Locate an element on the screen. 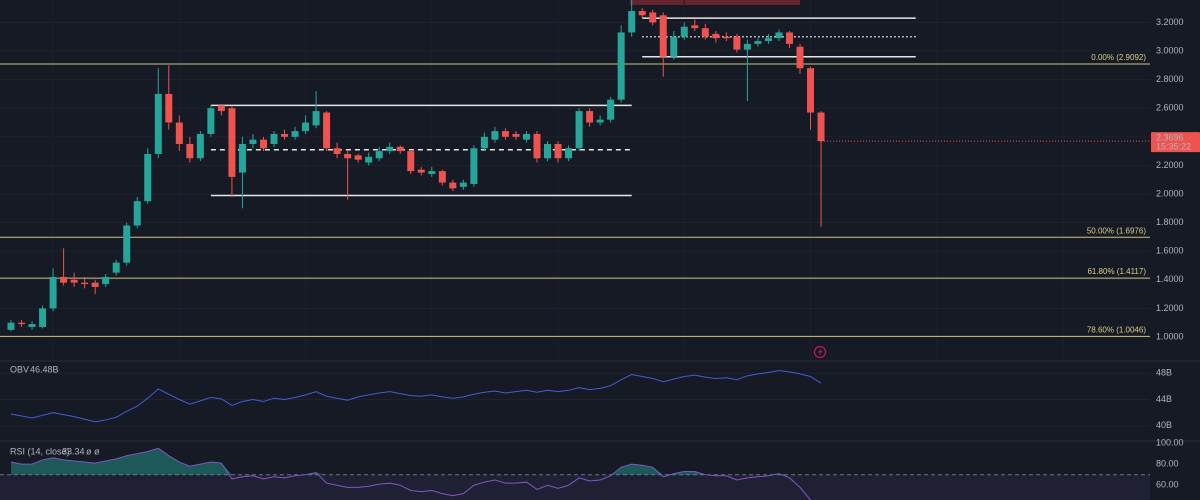 The height and width of the screenshot is (500, 1200). y-tick-label: 1.4000 is located at coordinates (1170, 279).